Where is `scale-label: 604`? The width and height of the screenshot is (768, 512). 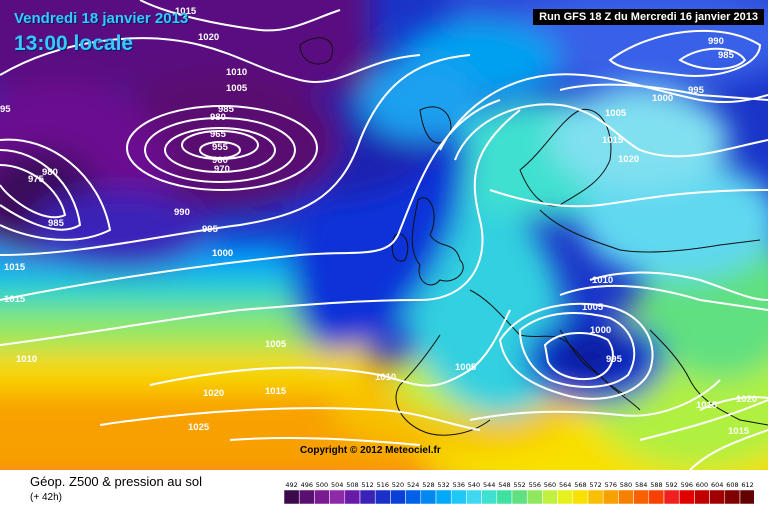
scale-label: 604 is located at coordinates (717, 485).